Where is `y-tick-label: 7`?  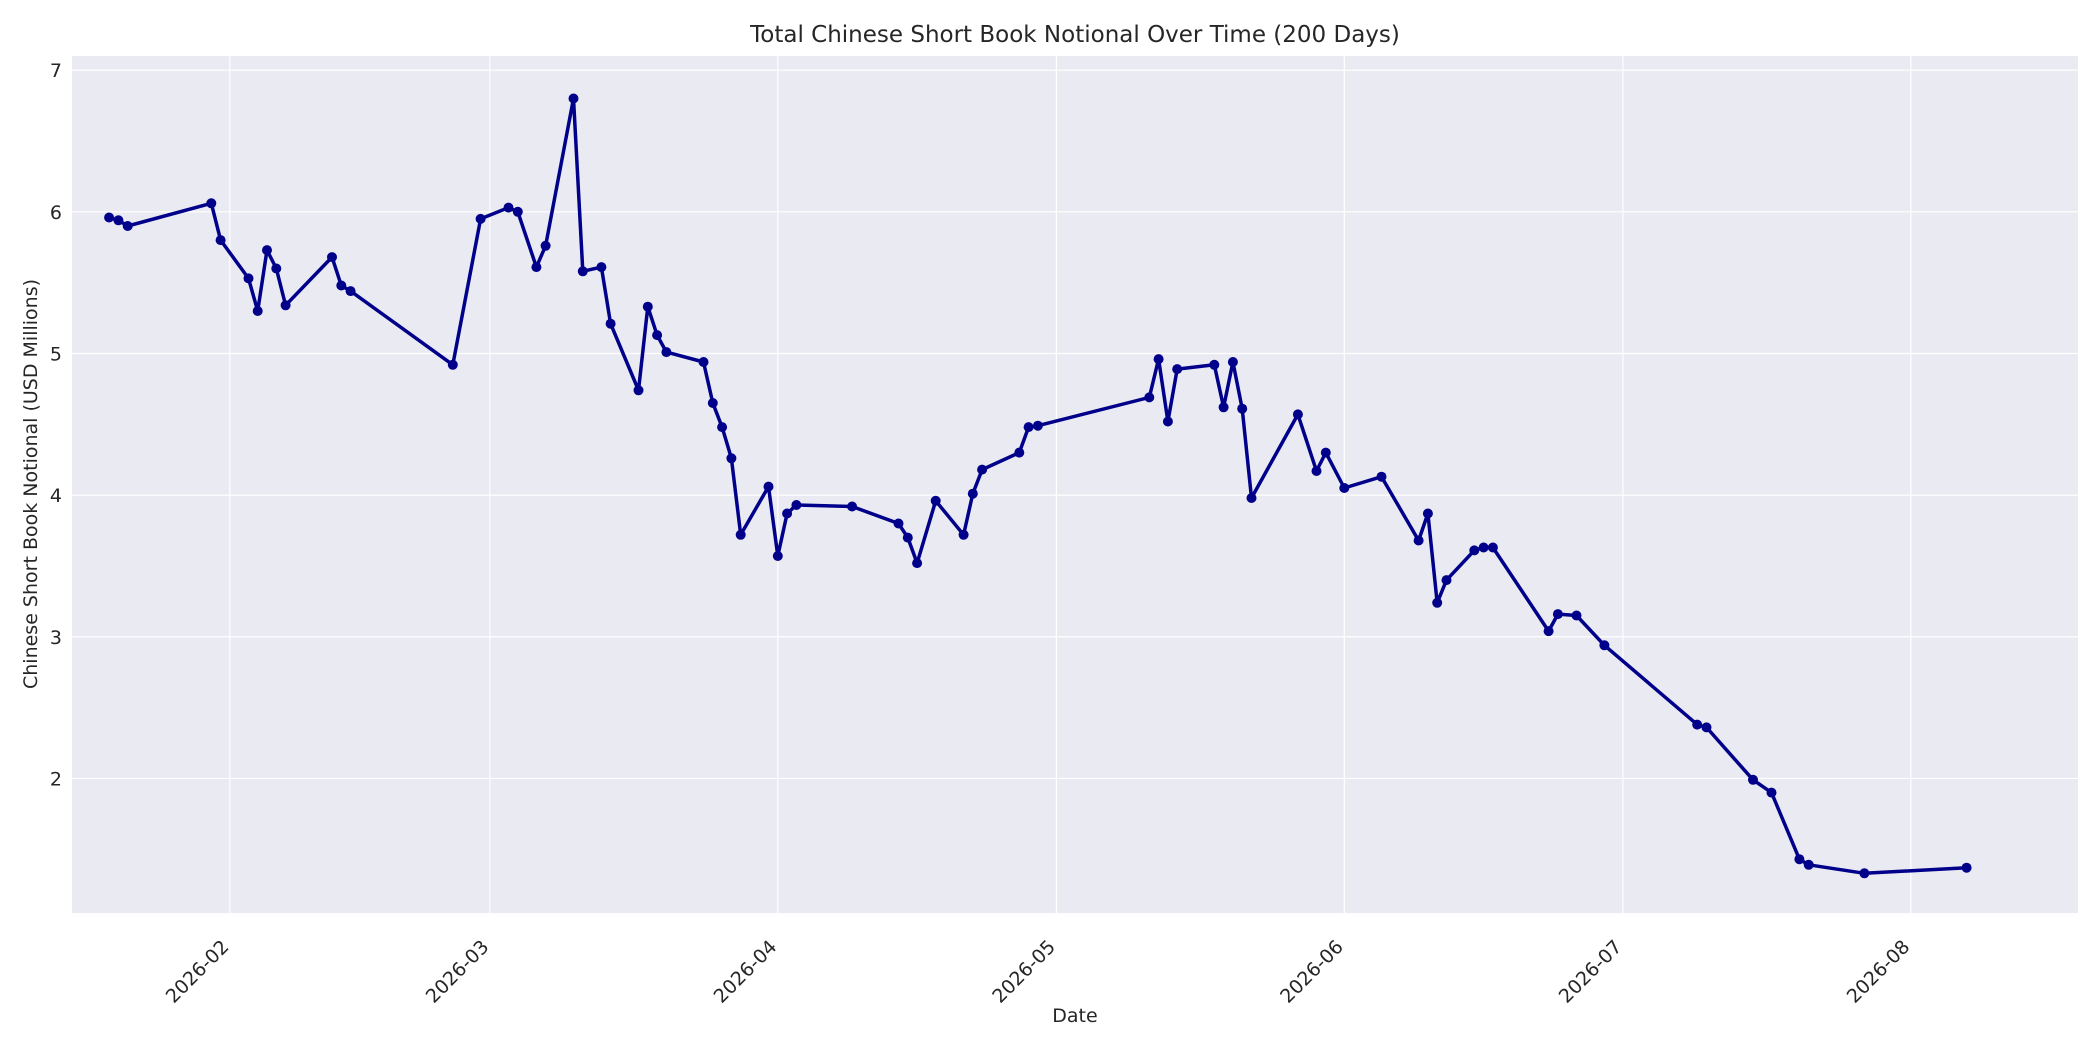
y-tick-label: 7 is located at coordinates (56, 71).